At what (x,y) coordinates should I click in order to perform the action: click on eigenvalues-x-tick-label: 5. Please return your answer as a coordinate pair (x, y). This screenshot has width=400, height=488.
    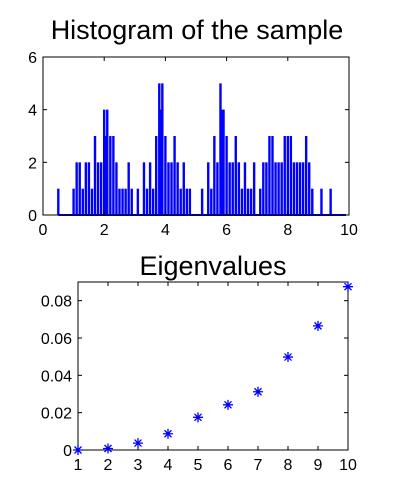
    Looking at the image, I should click on (198, 465).